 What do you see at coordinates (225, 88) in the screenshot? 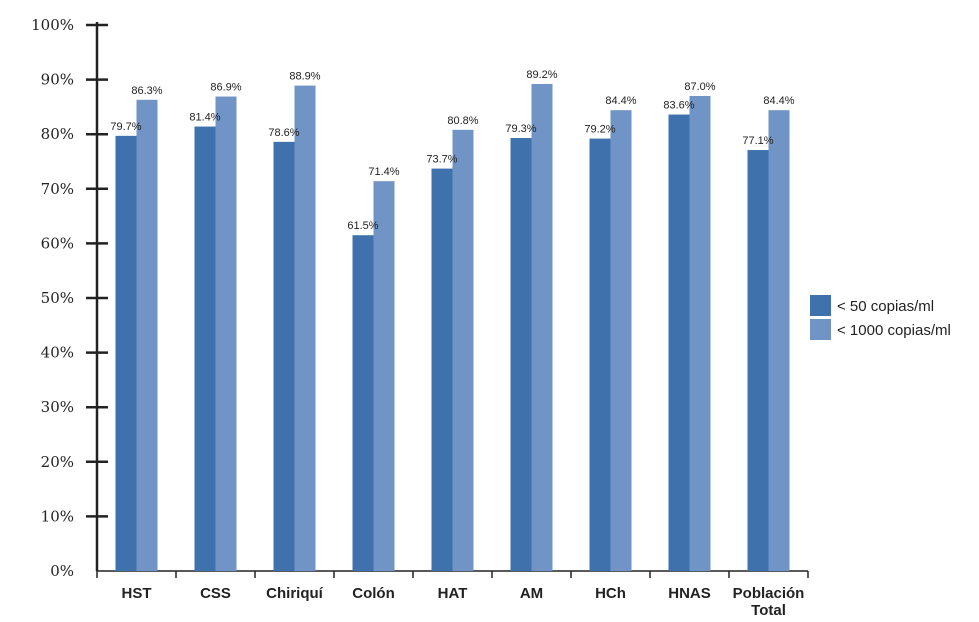
I see `data-label: 86.9%` at bounding box center [225, 88].